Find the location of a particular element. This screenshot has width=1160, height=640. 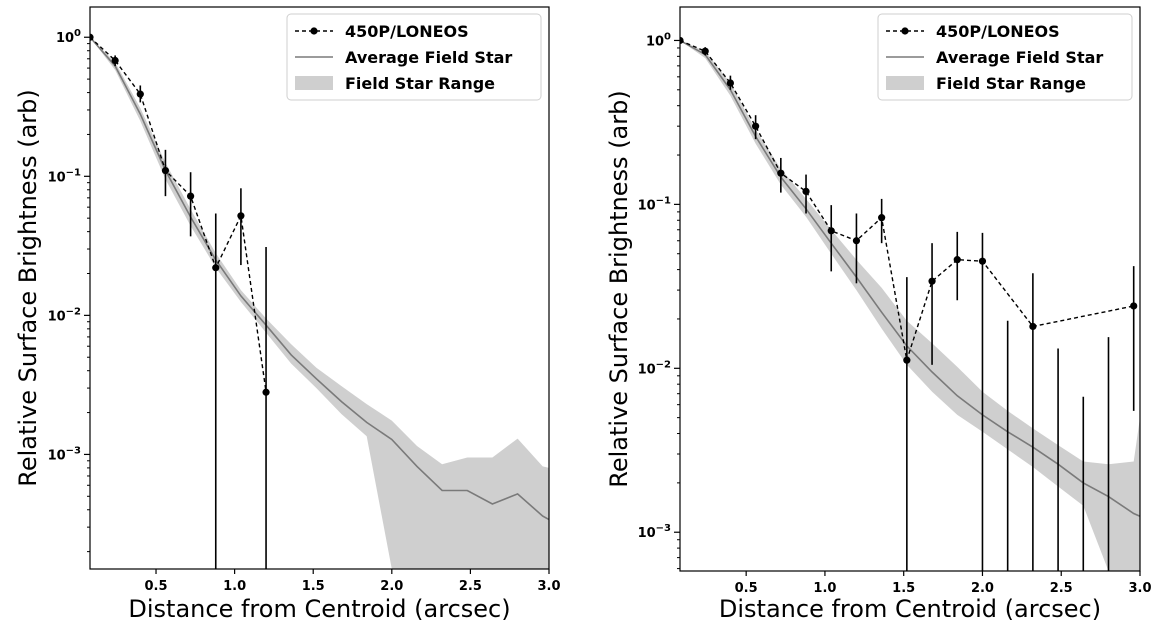

loneos-dashed-line is located at coordinates (178, 214).